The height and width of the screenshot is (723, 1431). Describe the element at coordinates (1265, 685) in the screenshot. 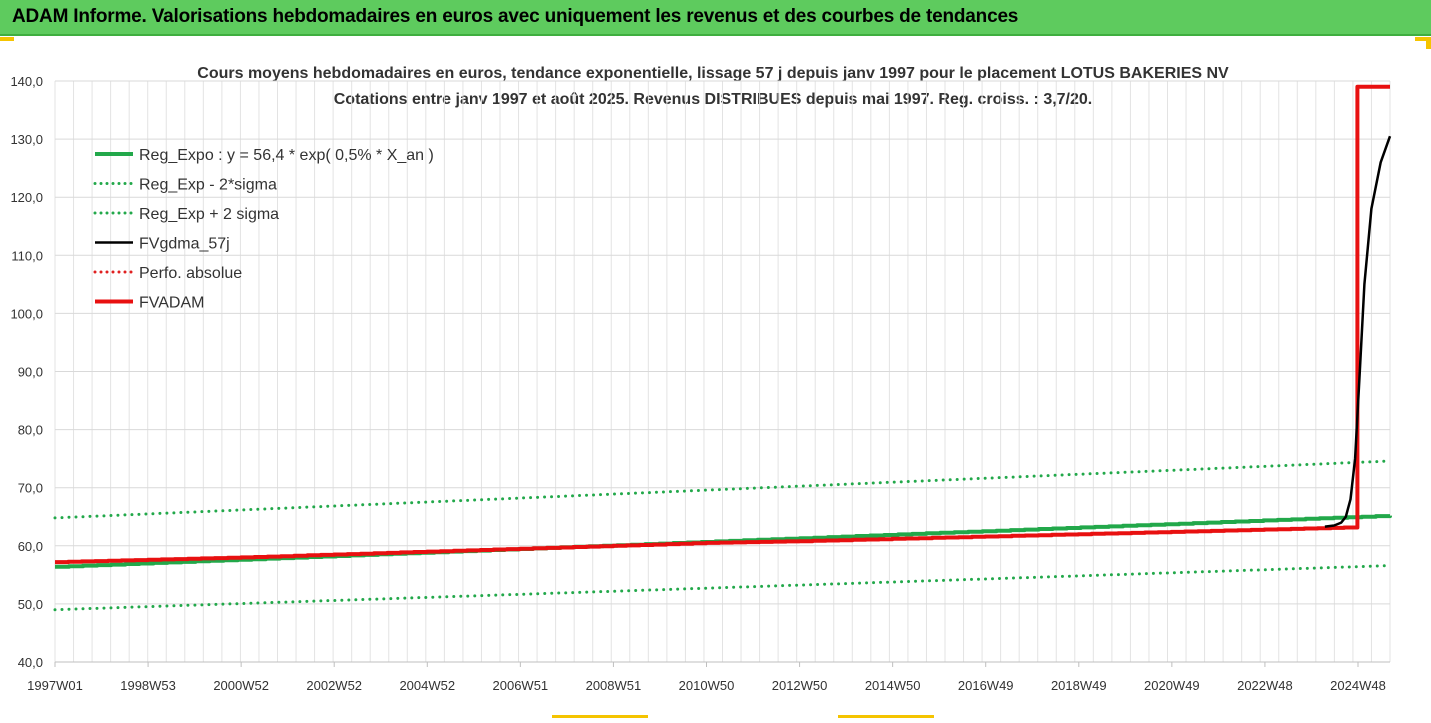

I see `x-tick-label: 2022W48` at that location.